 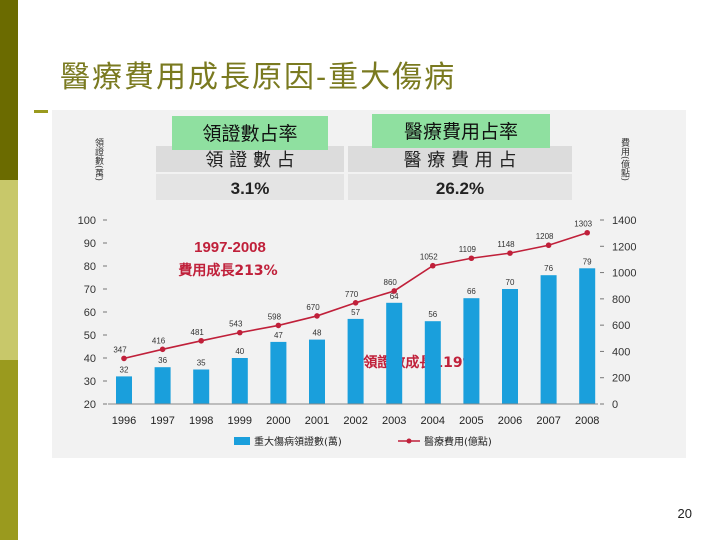 What do you see at coordinates (548, 268) in the screenshot?
I see `bar-data-label: 76` at bounding box center [548, 268].